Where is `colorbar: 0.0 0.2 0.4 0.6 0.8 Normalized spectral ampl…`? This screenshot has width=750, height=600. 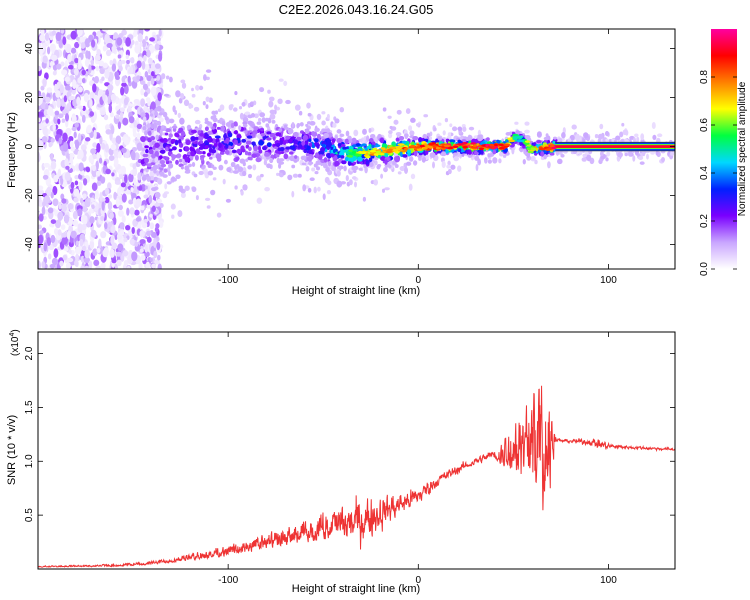
colorbar: 0.0 0.2 0.4 0.6 0.8 Normalized spectral ampl… is located at coordinates (723, 152).